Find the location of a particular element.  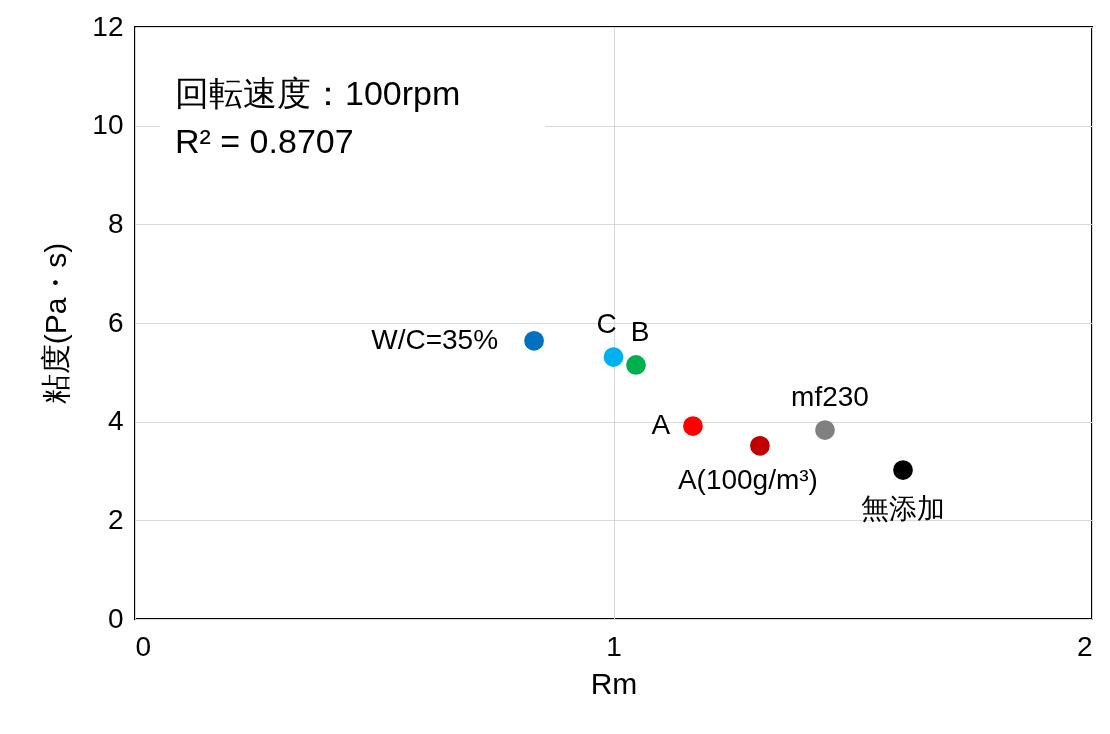

series-label: A(100g/m³) is located at coordinates (747, 479).